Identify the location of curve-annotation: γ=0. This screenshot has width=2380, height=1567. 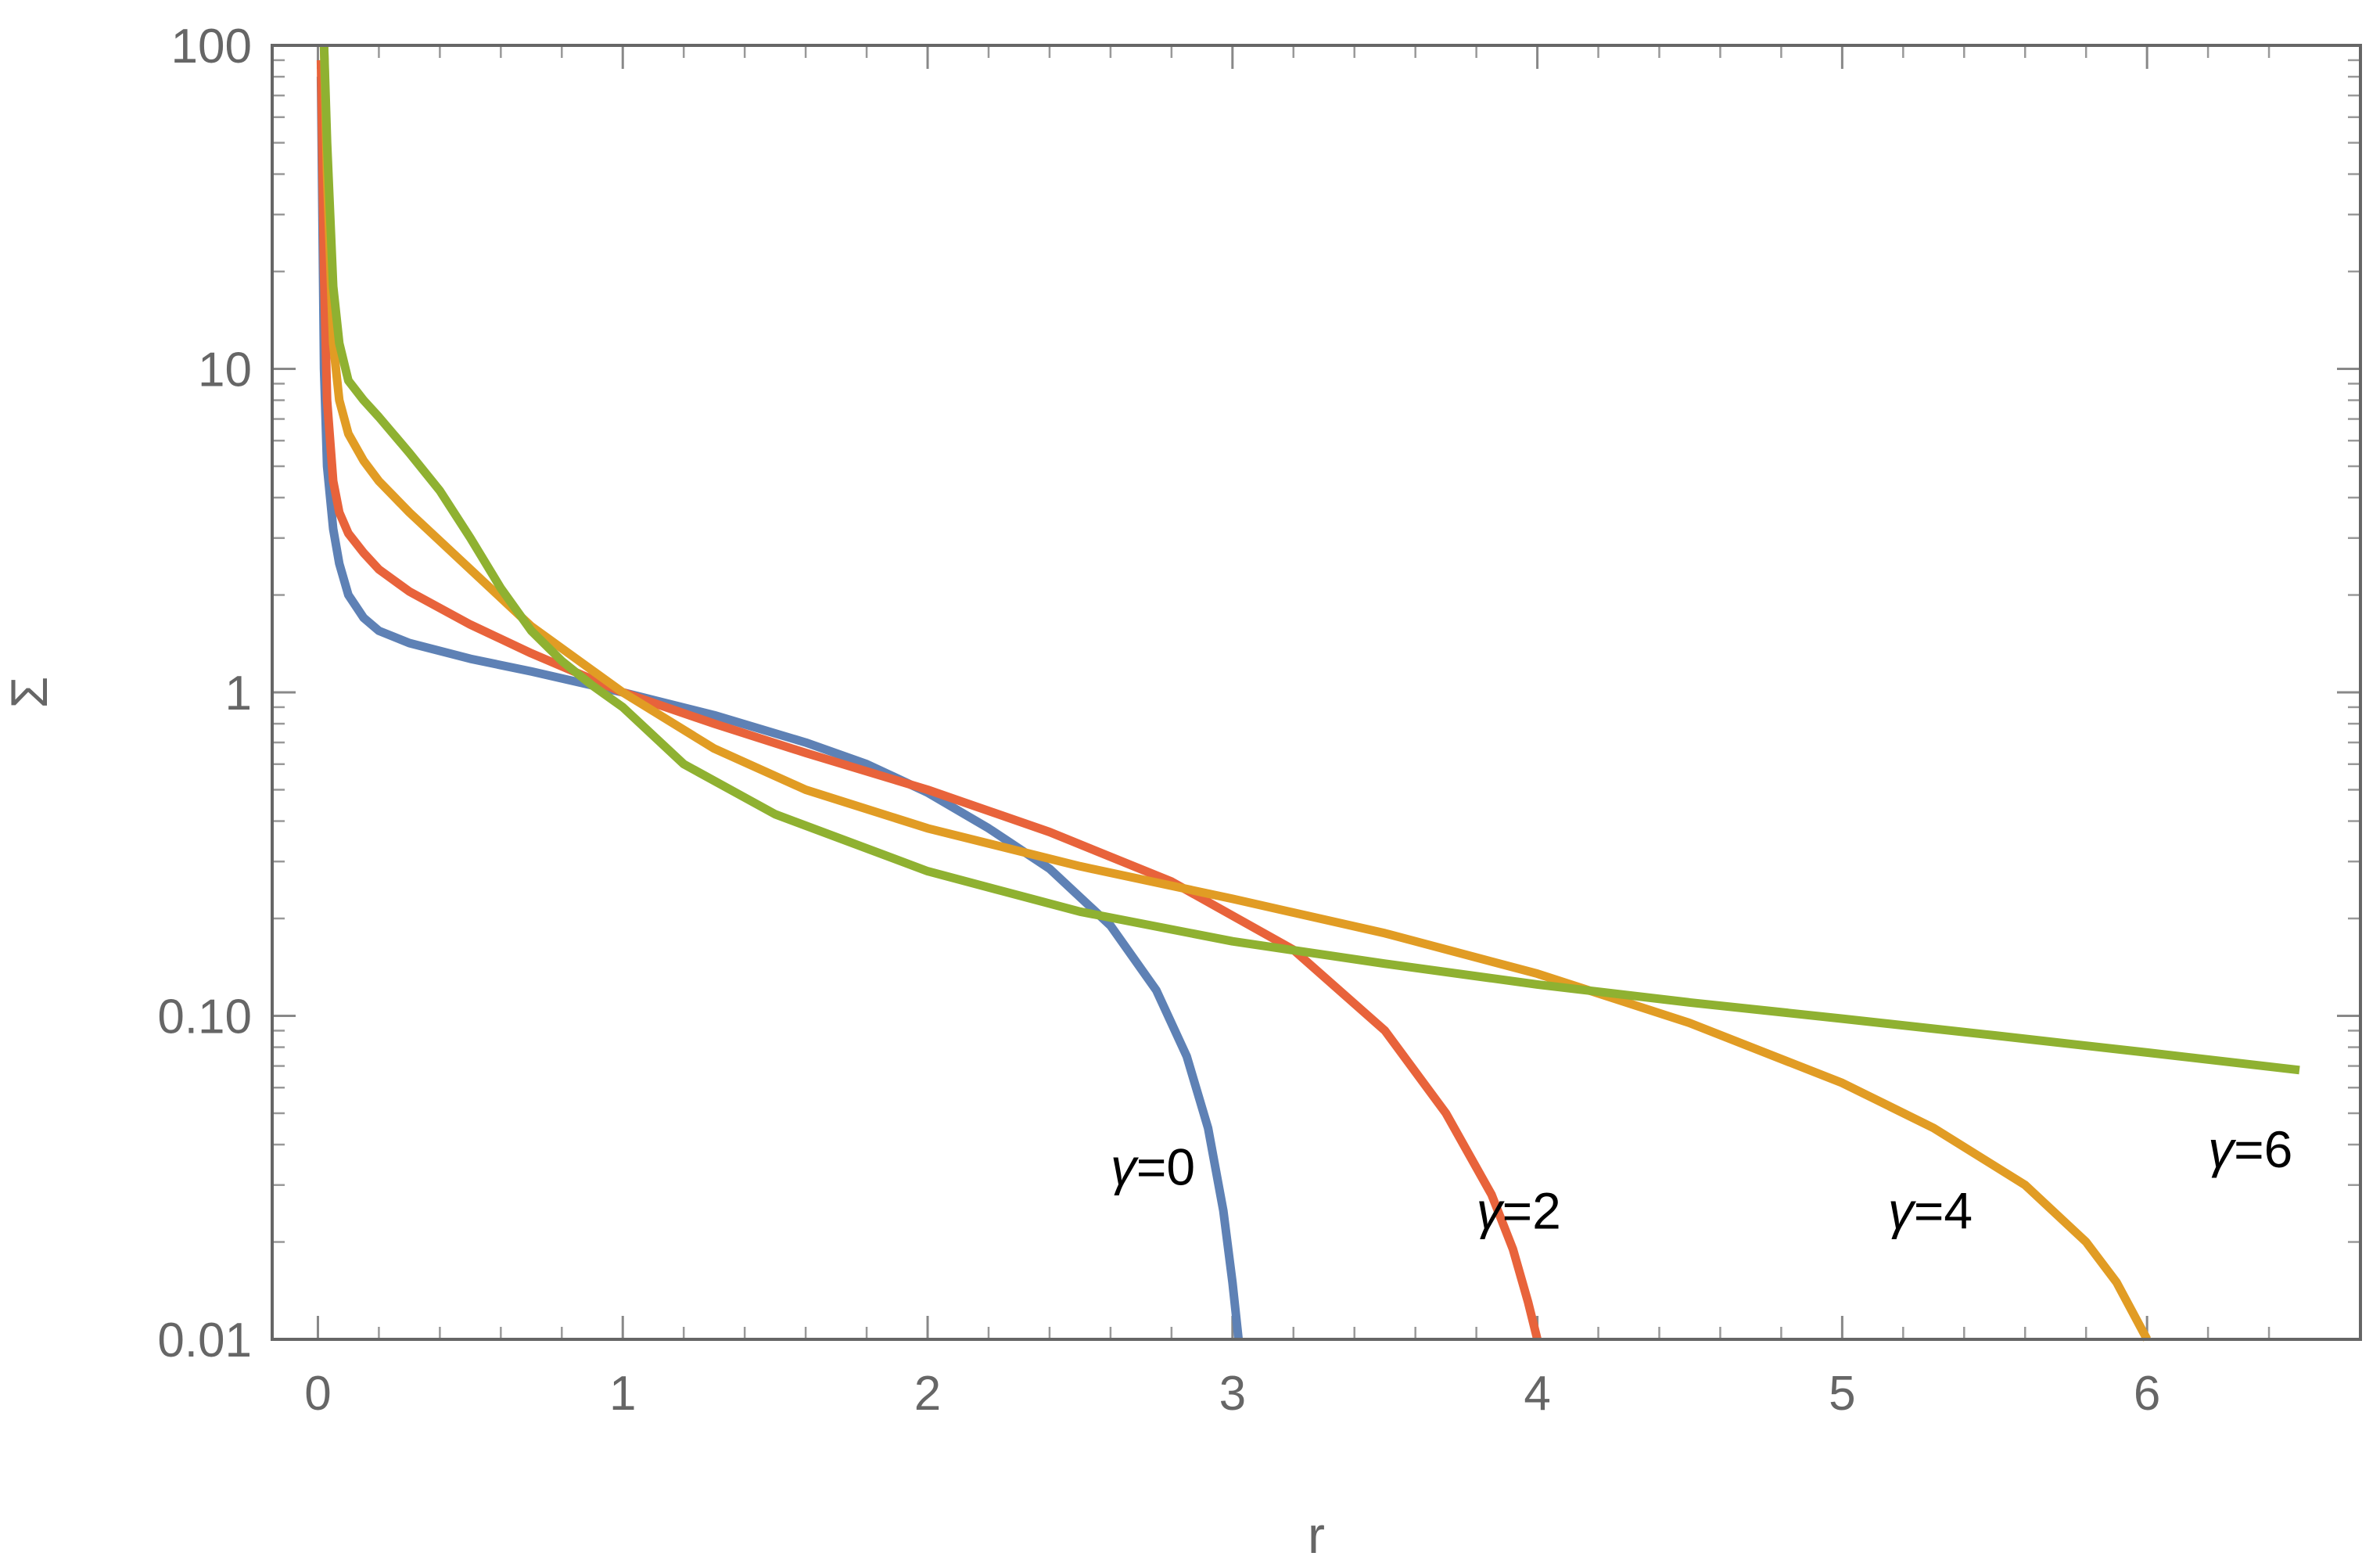
(1153, 1167).